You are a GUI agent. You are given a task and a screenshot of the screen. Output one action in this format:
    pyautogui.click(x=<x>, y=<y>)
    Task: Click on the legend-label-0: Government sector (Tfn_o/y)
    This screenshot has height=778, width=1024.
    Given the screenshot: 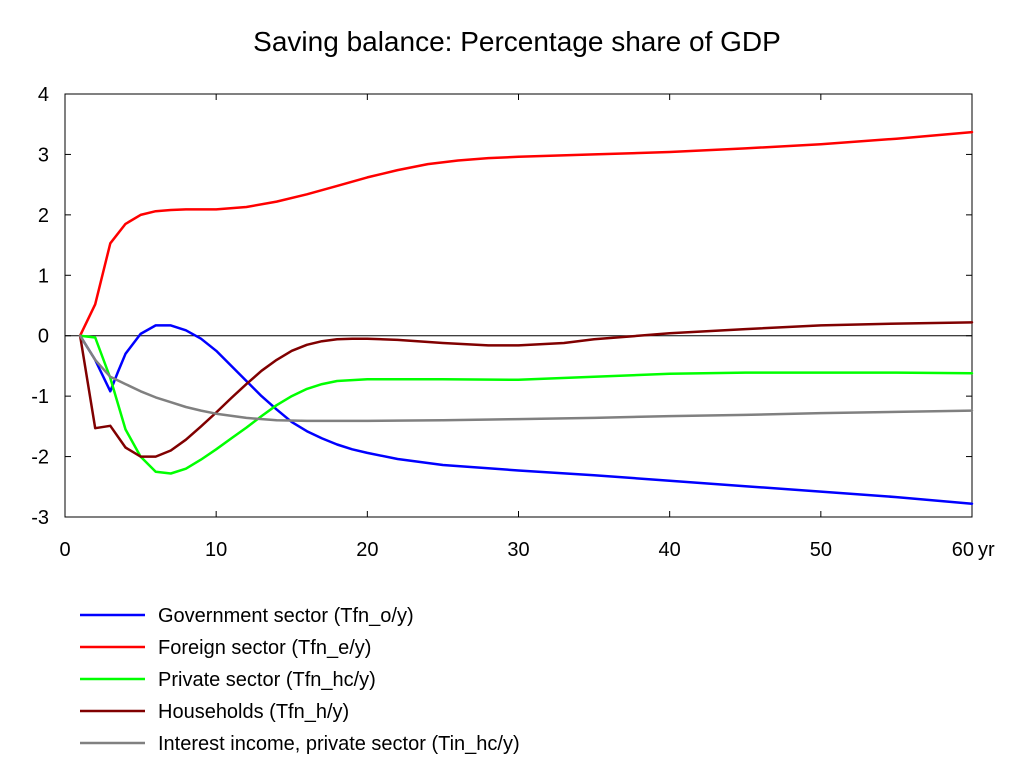 What is the action you would take?
    pyautogui.click(x=286, y=616)
    